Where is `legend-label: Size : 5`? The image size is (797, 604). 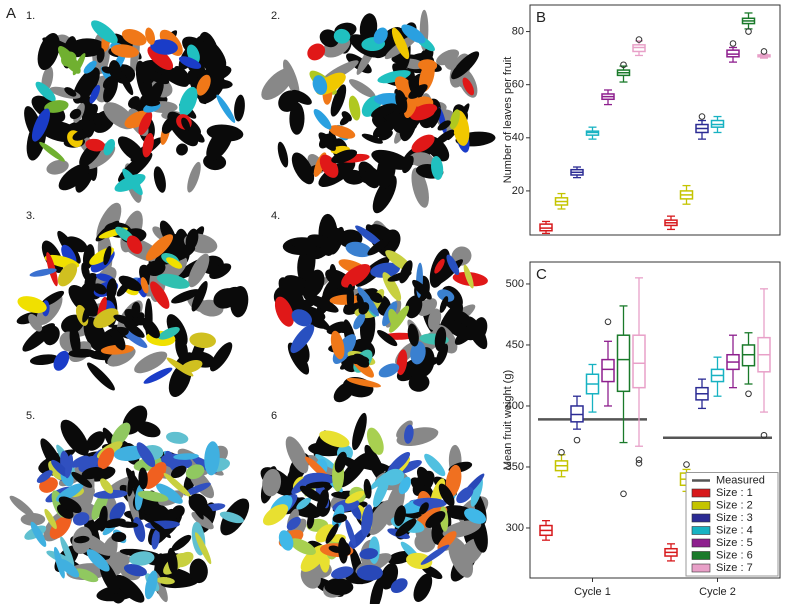
legend-label: Size : 5 is located at coordinates (734, 543).